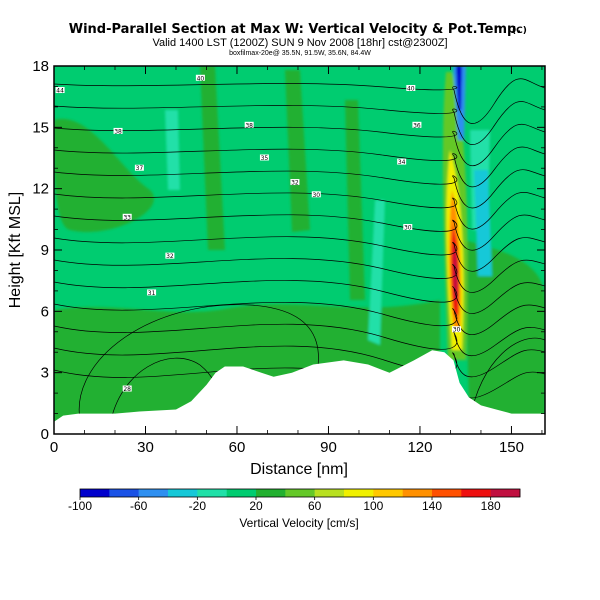 Image resolution: width=600 pixels, height=600 pixels. I want to click on contour-label: 37, so click(140, 168).